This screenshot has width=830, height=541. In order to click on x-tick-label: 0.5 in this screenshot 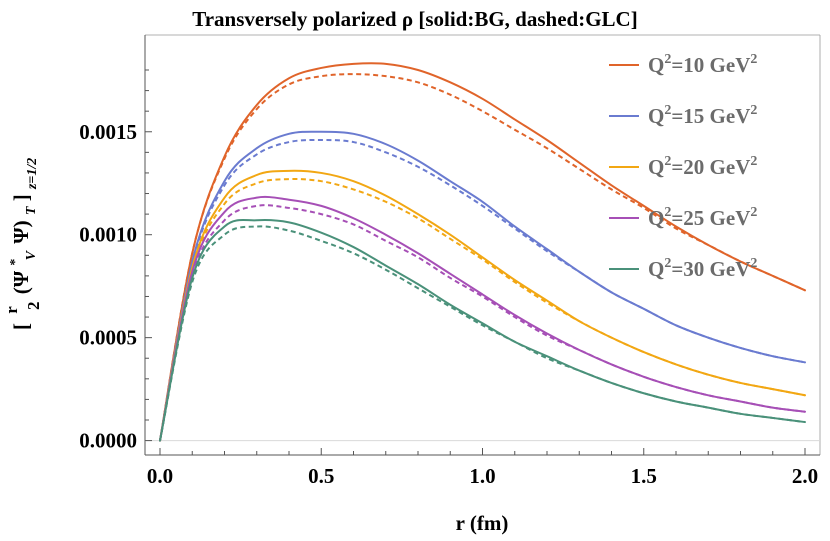, I will do `click(321, 476)`.